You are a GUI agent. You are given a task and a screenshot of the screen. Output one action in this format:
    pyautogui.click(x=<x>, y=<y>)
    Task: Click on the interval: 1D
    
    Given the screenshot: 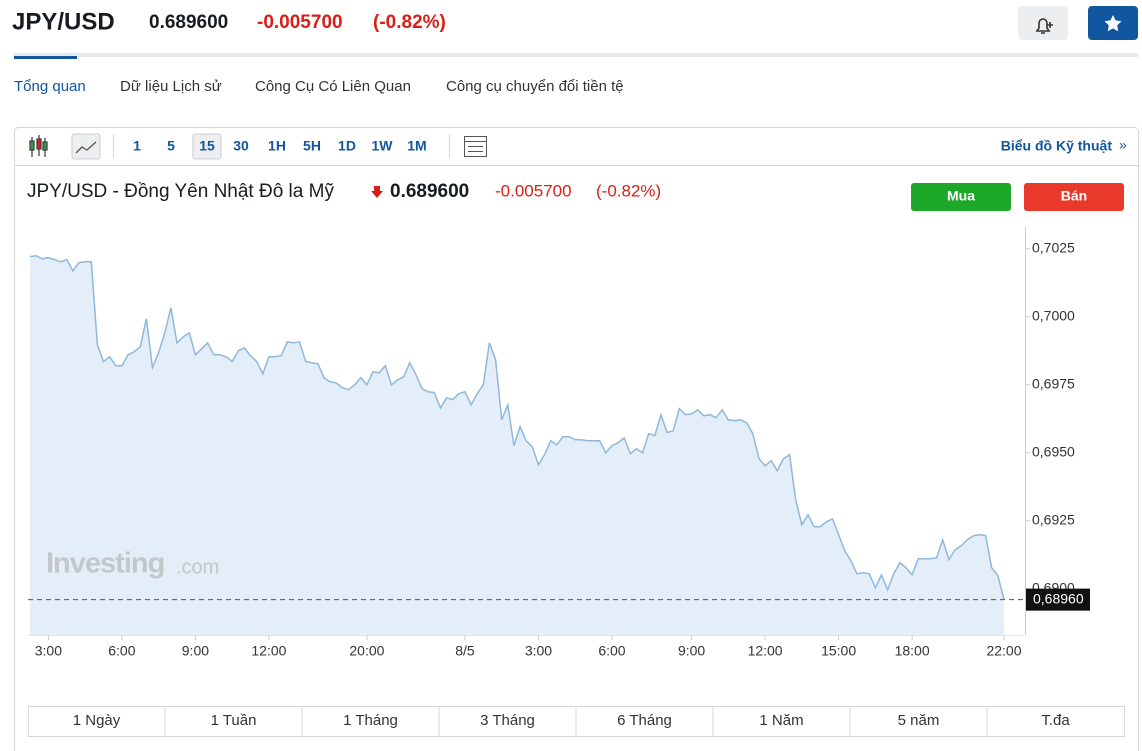 What is the action you would take?
    pyautogui.click(x=347, y=146)
    